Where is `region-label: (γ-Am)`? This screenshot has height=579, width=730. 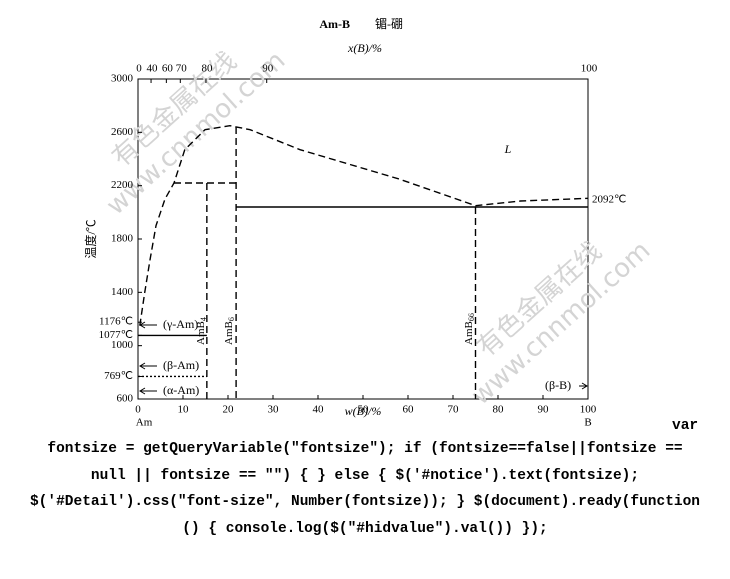
region-label: (γ-Am) is located at coordinates (180, 324).